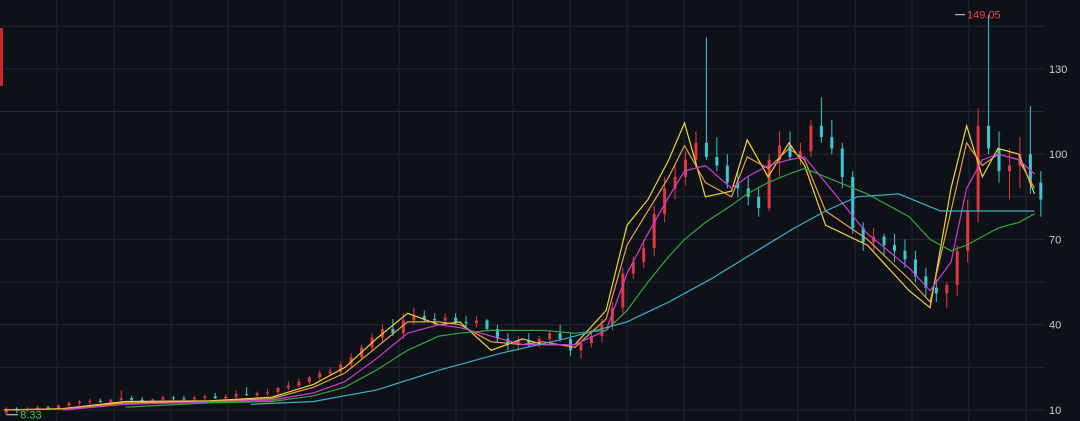  I want to click on high-price-label: 149.05, so click(984, 16).